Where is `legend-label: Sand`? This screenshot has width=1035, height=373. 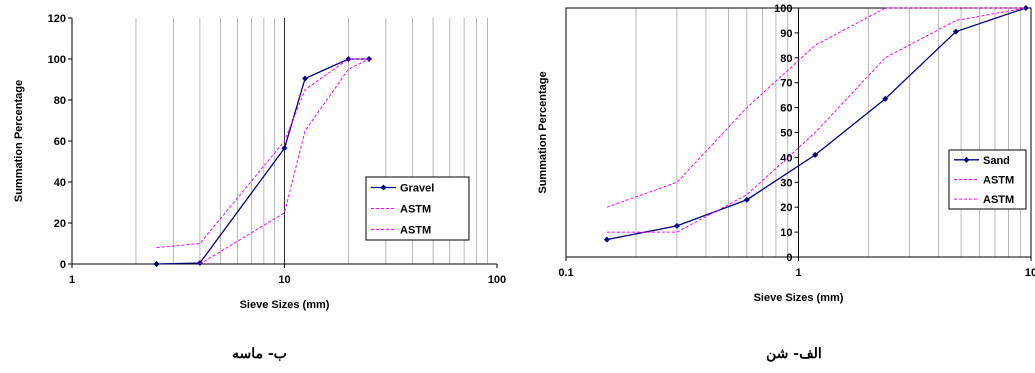
legend-label: Sand is located at coordinates (996, 161).